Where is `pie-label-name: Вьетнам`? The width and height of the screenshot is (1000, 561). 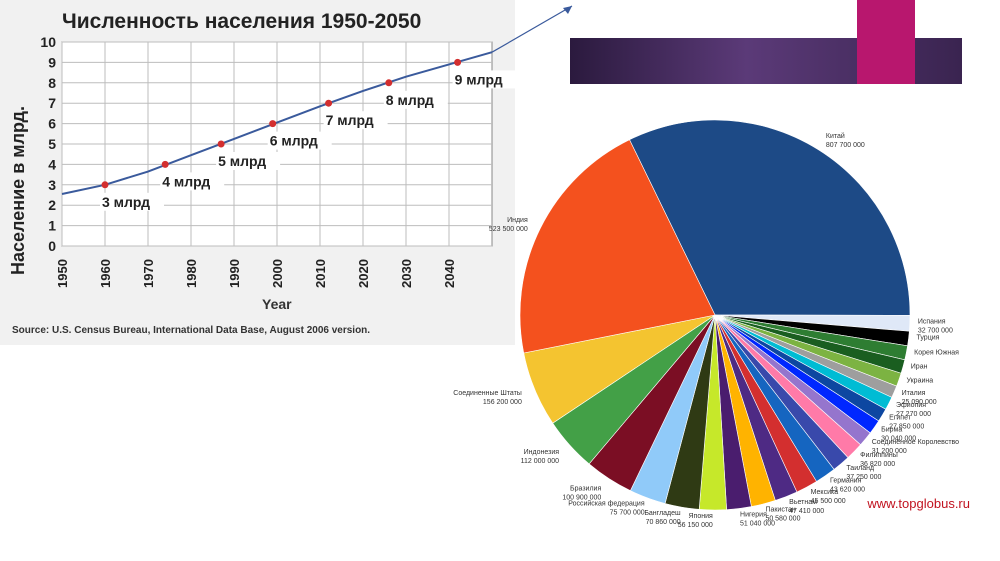 pie-label-name: Вьетнам is located at coordinates (803, 502).